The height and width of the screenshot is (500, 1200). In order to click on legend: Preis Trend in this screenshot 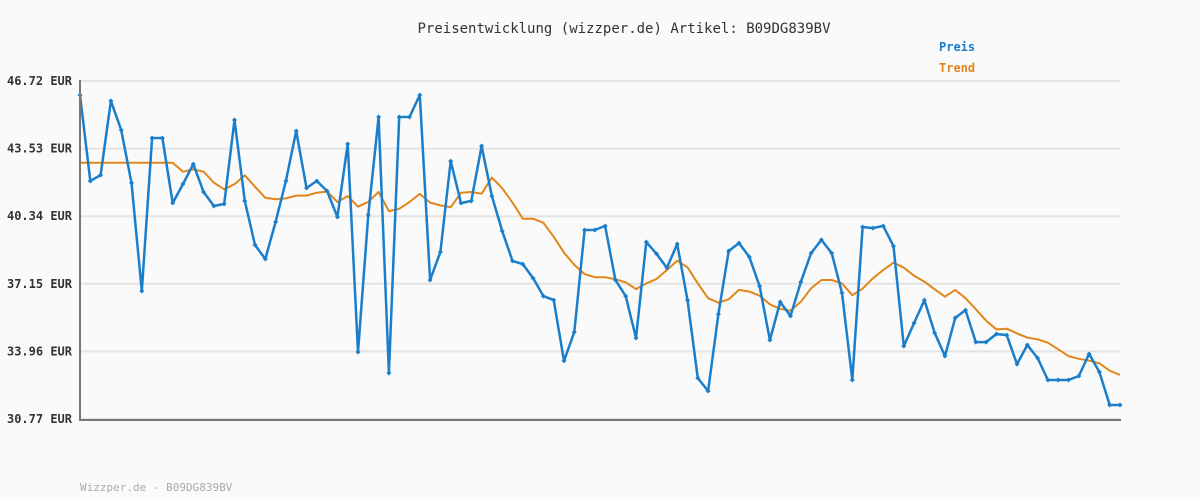, I will do `click(957, 57)`.